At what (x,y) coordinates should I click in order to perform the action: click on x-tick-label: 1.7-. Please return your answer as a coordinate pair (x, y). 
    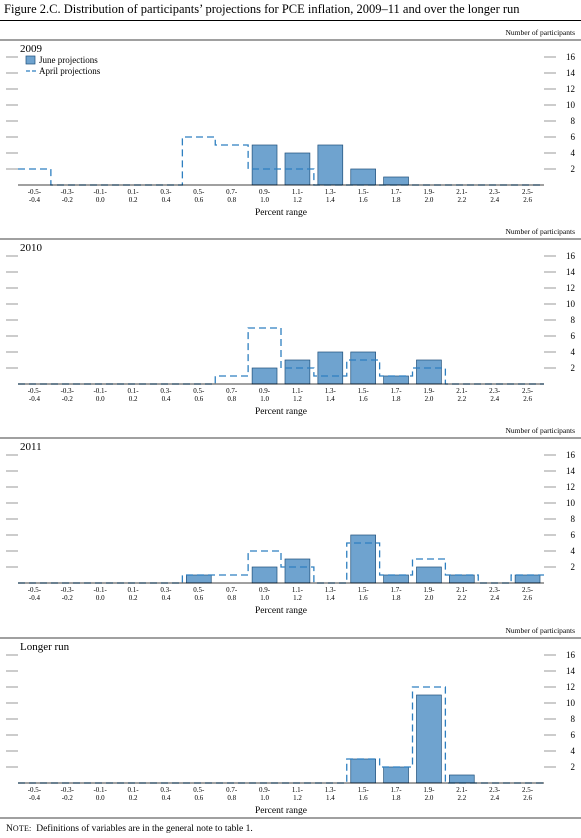
    Looking at the image, I should click on (397, 590).